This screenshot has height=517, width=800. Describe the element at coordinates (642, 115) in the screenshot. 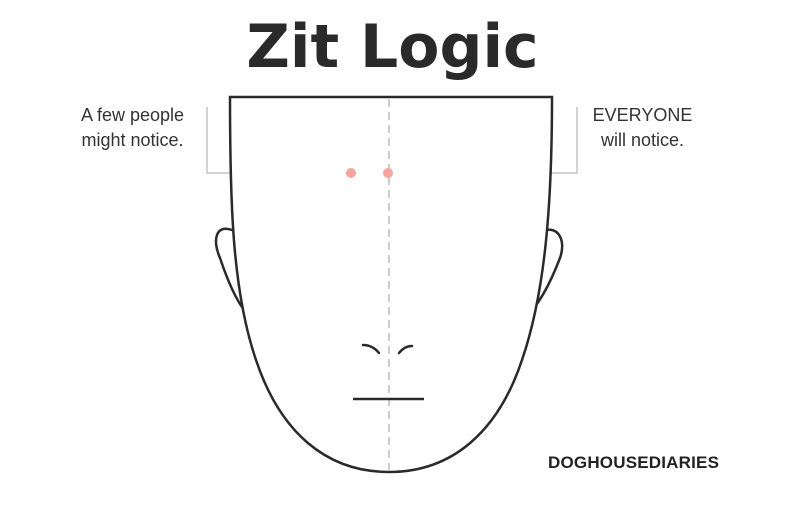

I see `right-annotation-line-1: EVERYONE` at that location.